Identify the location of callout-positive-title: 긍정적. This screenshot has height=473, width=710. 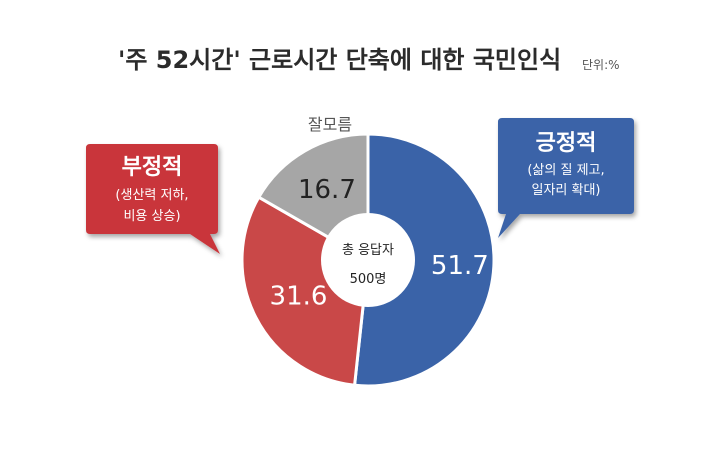
(566, 143).